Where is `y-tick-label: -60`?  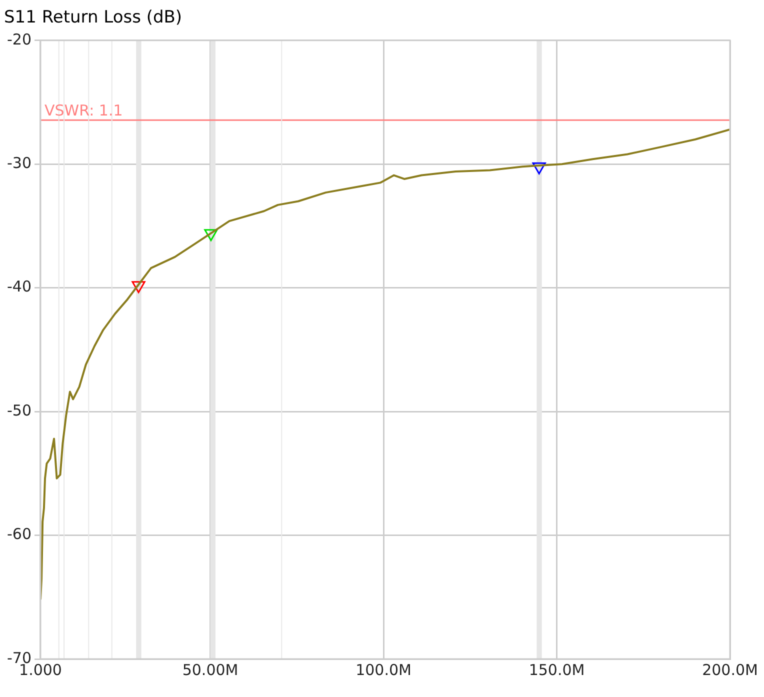 y-tick-label: -60 is located at coordinates (19, 534).